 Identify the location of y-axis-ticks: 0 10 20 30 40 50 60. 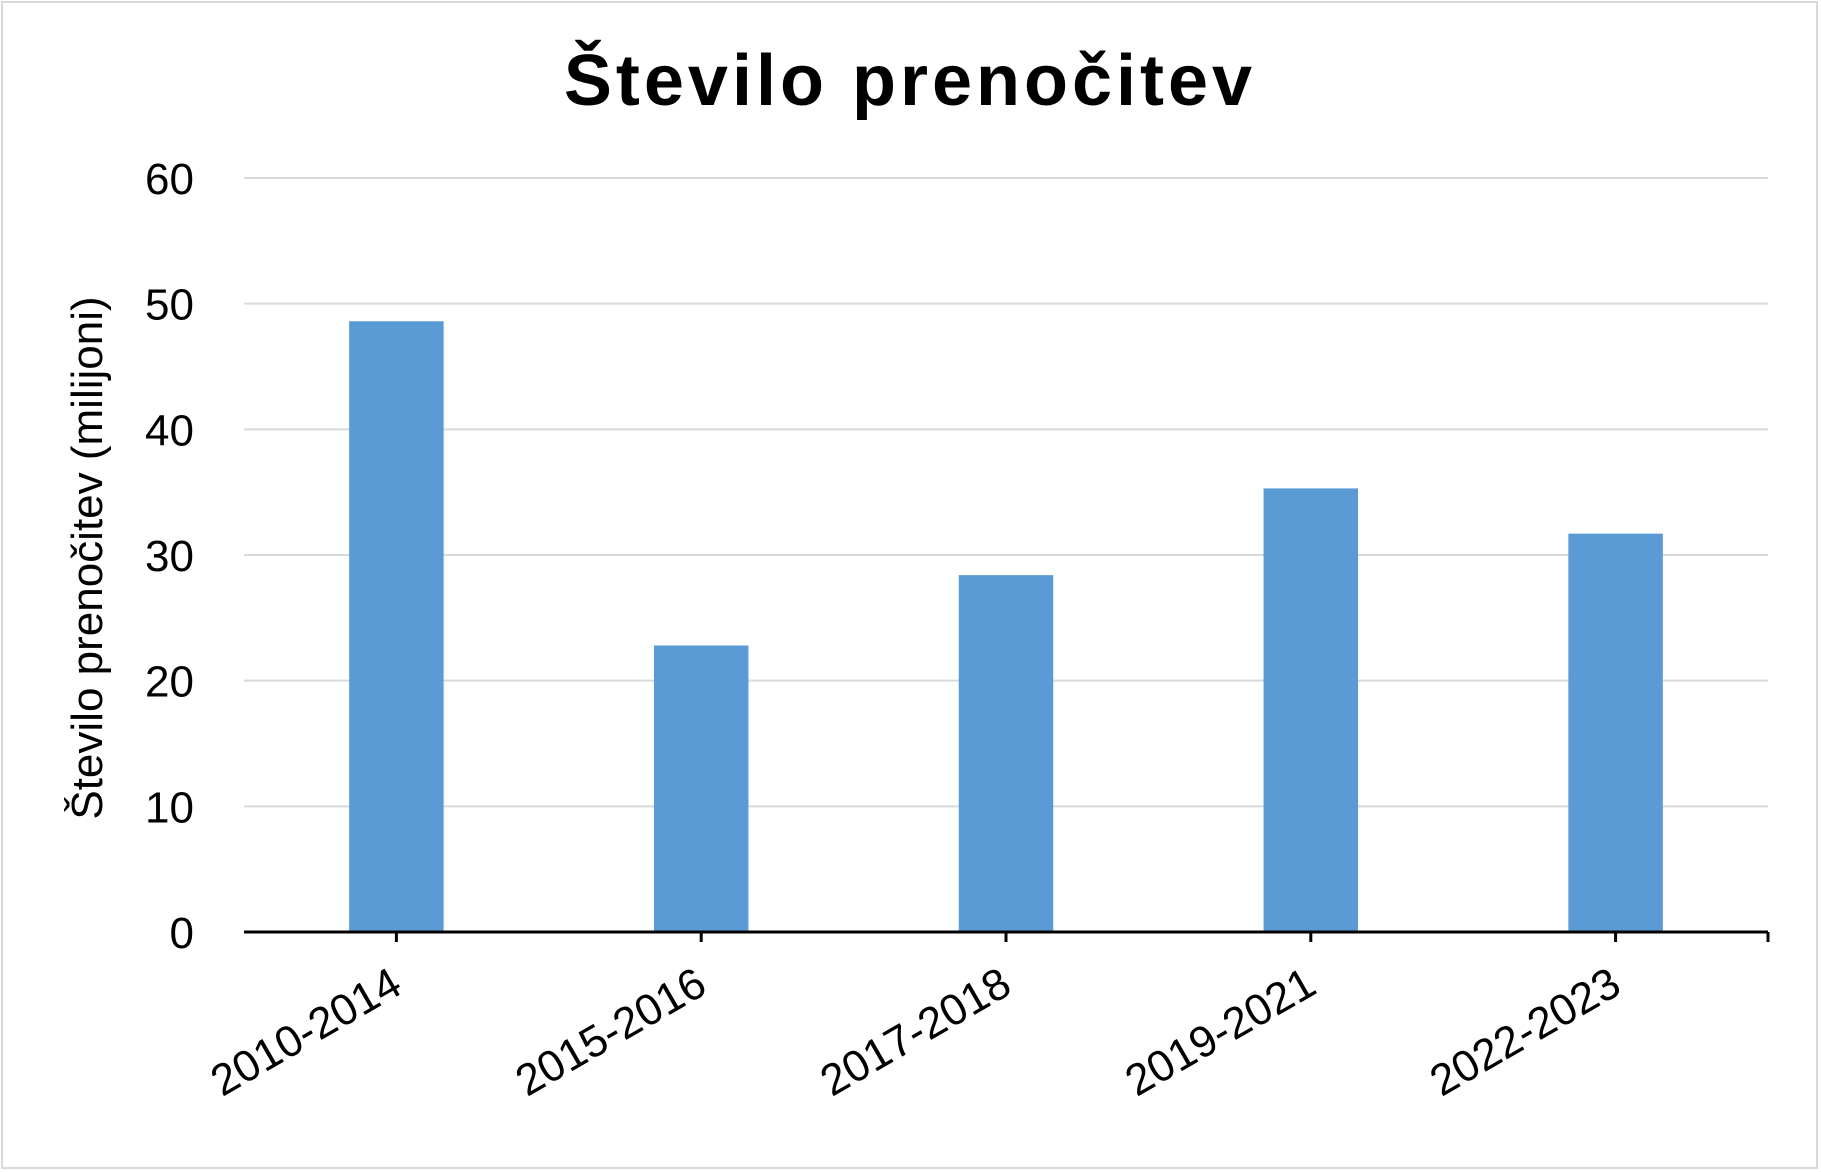
(169, 556).